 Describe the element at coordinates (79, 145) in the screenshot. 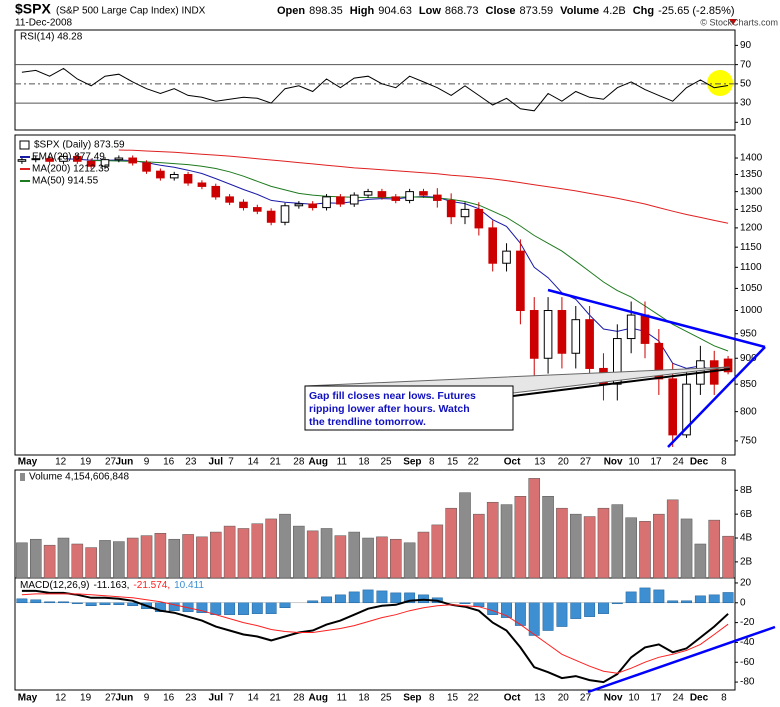

I see `legend-entry: $SPX (Daily) 873.59` at that location.